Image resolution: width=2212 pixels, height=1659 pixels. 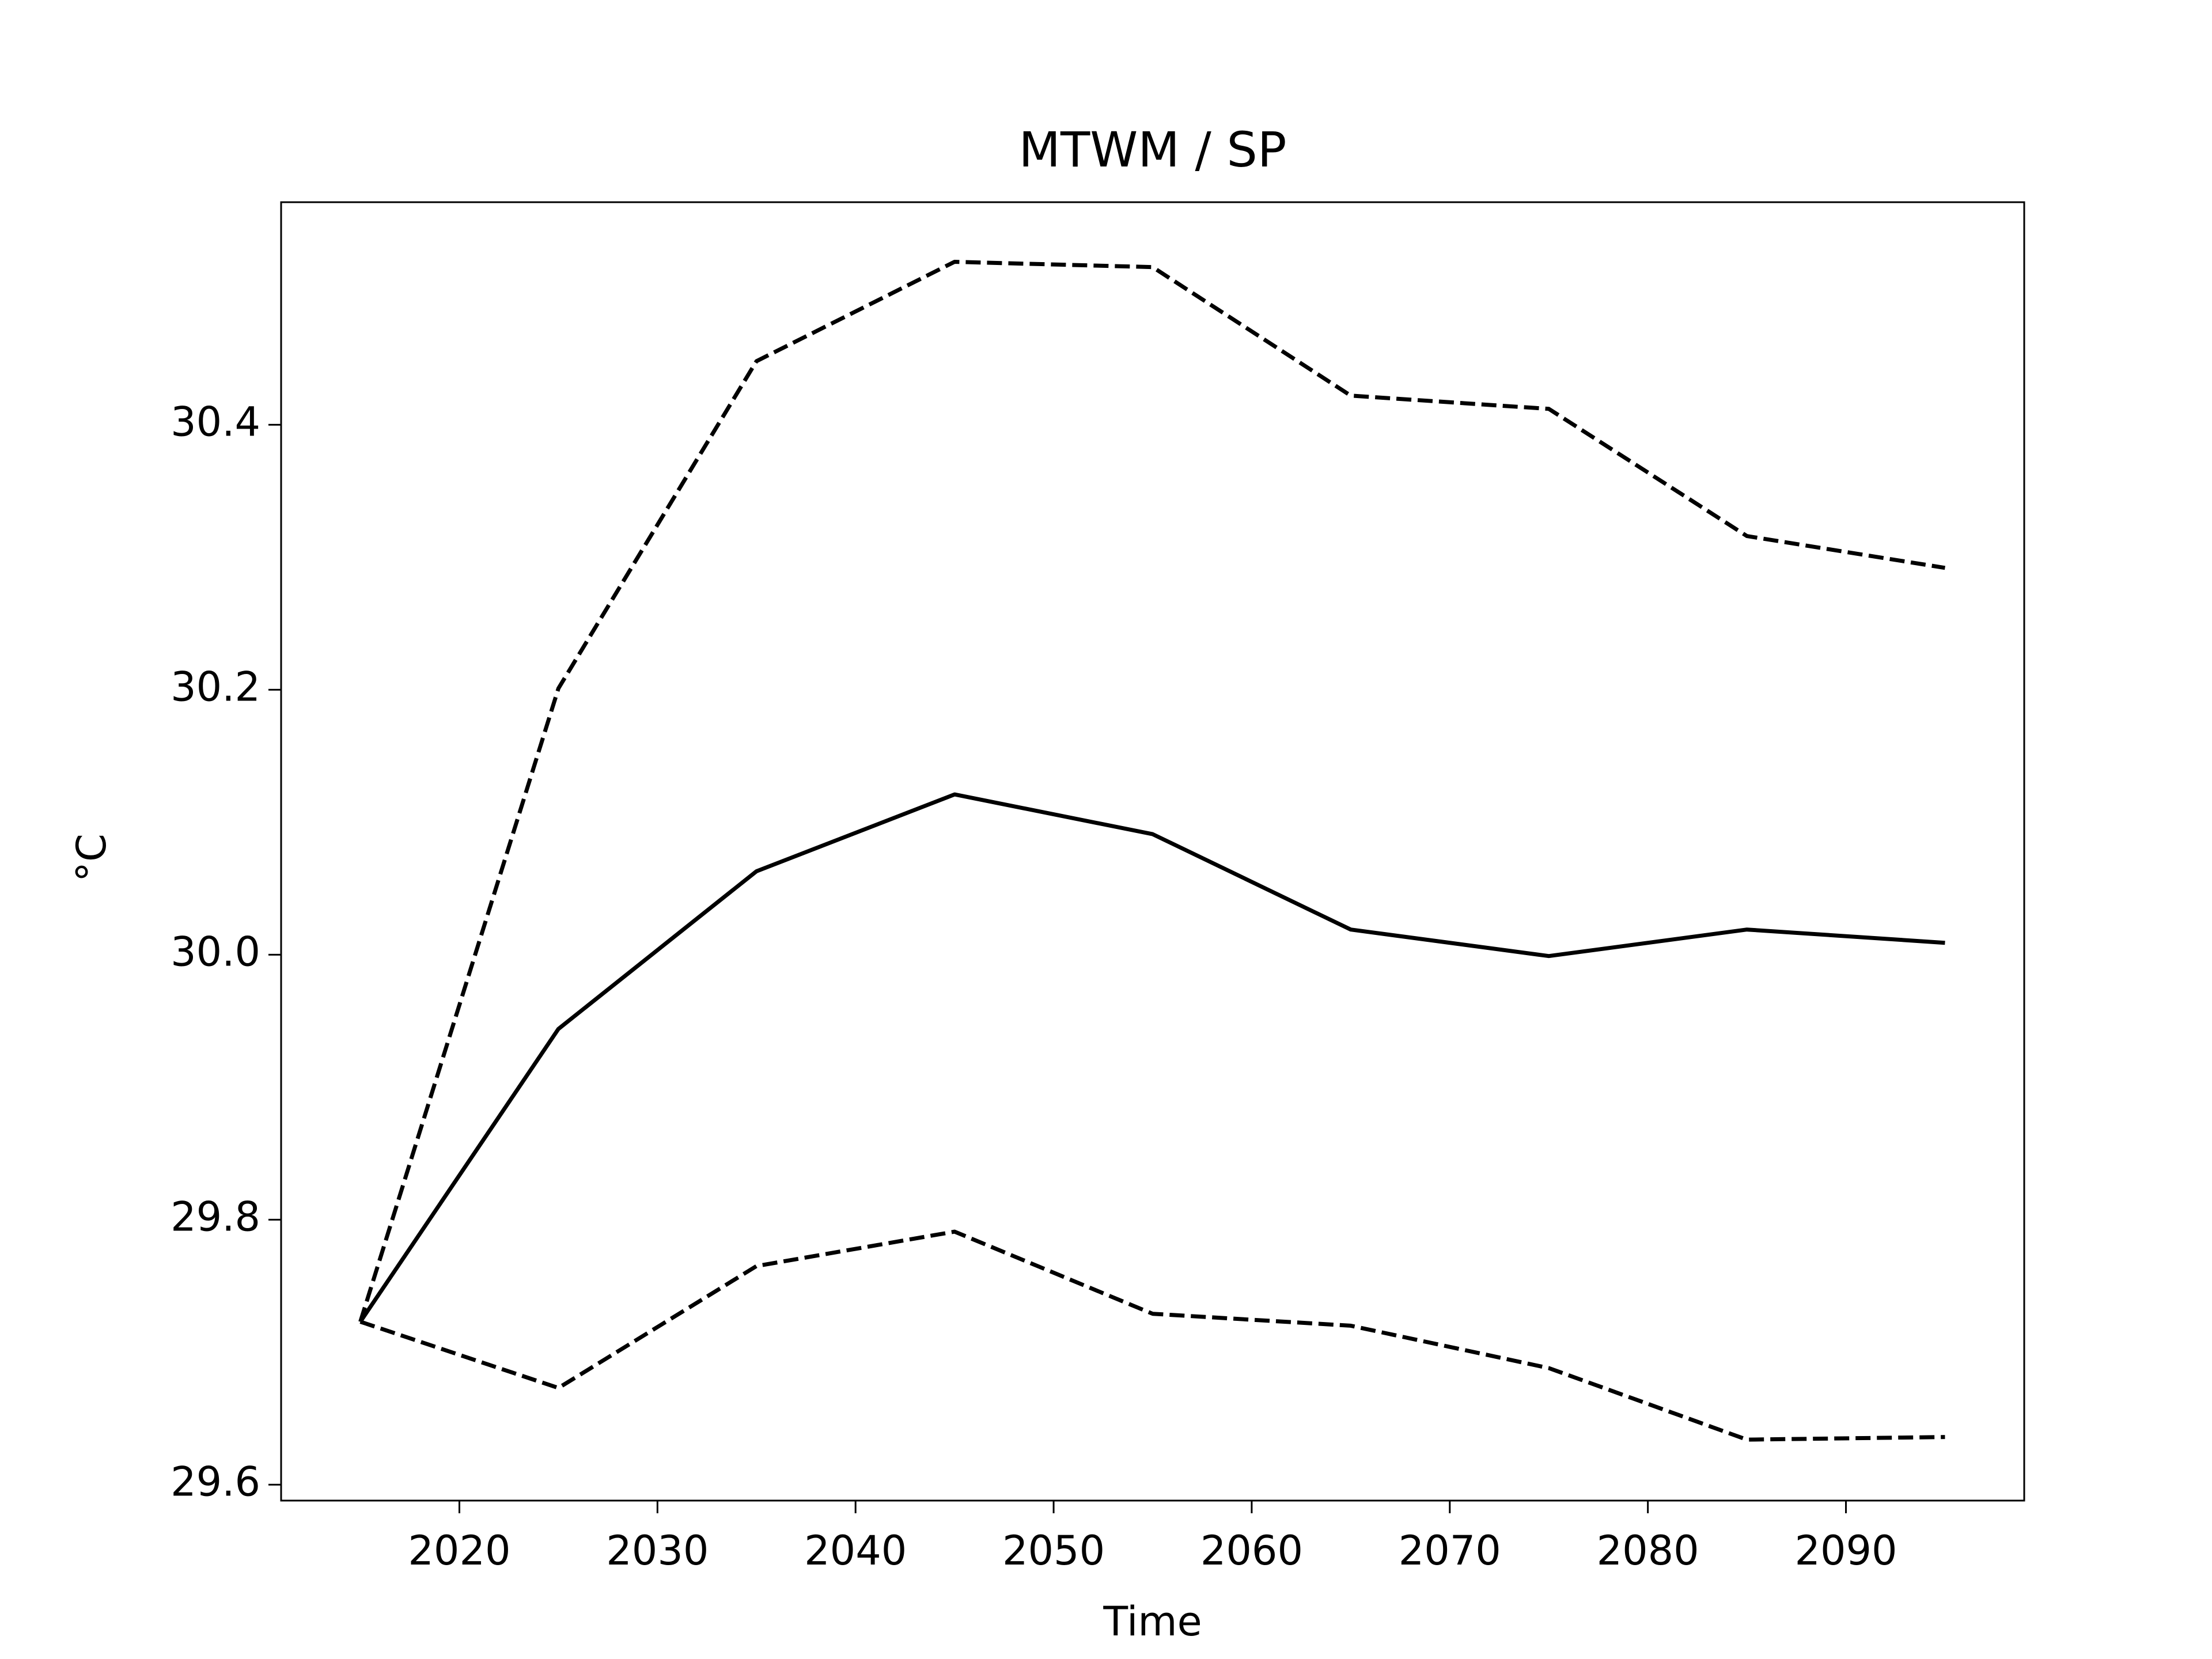 I want to click on y-tick-label: 29.8, so click(x=215, y=1216).